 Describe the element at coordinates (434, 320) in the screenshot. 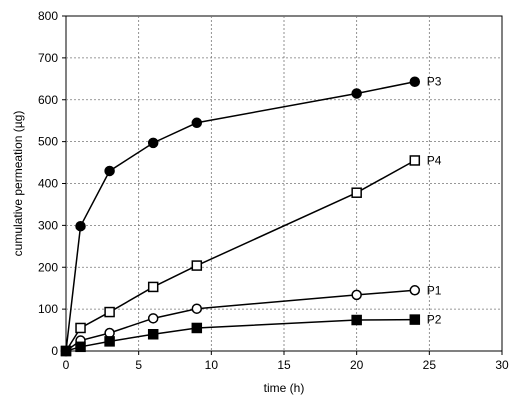

I see `series-label: P2` at that location.